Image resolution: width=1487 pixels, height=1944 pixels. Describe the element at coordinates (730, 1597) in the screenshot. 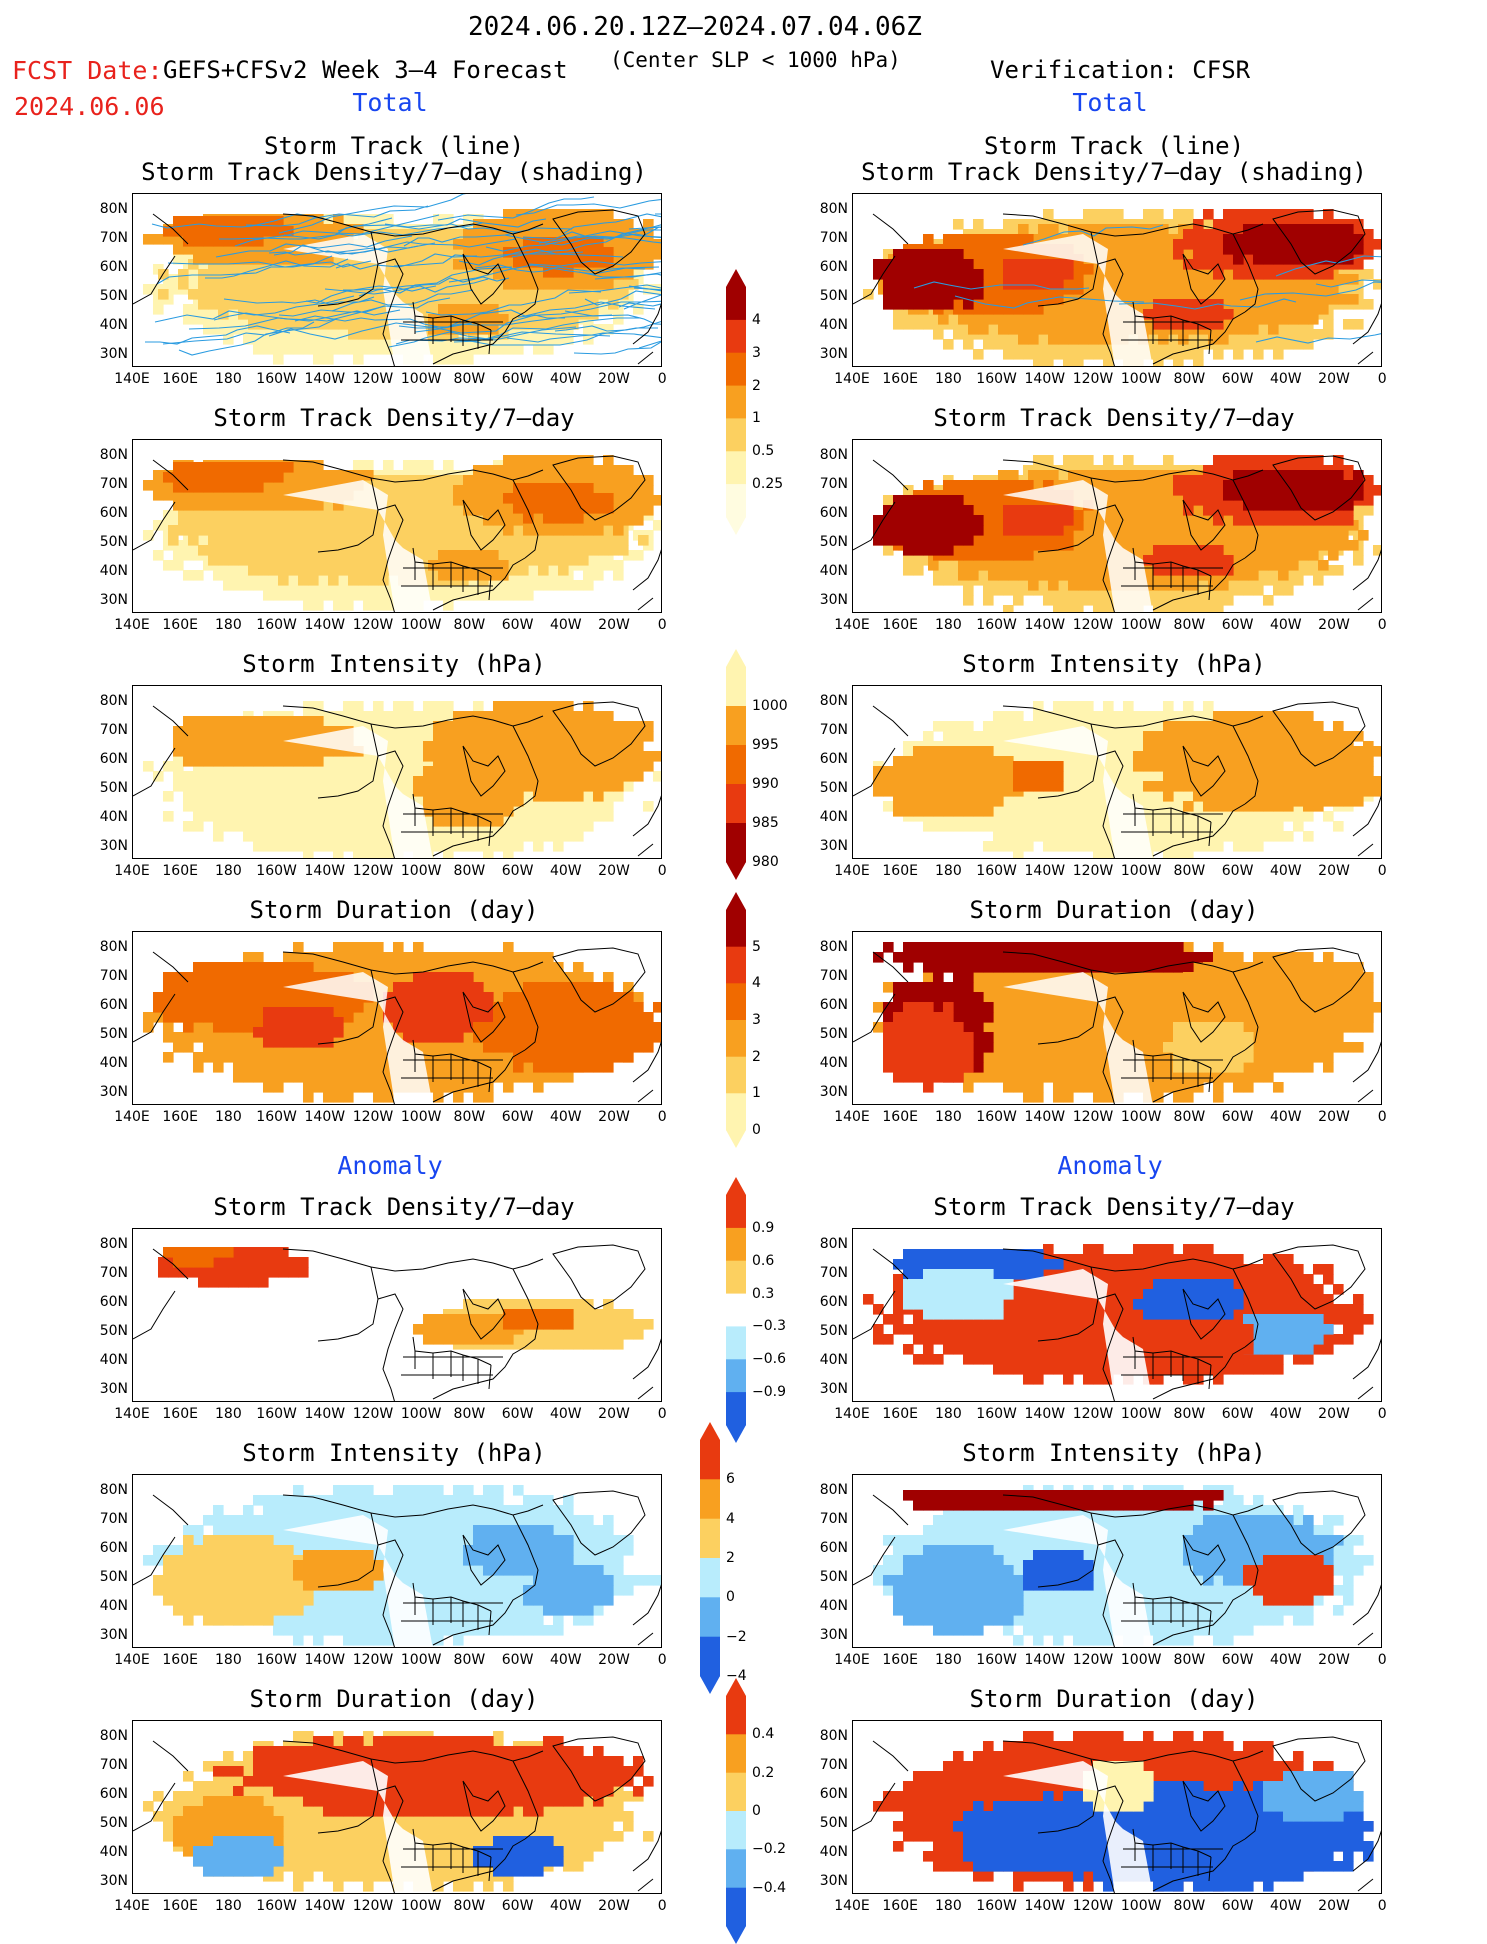

I see `colorbar-label: 0` at that location.